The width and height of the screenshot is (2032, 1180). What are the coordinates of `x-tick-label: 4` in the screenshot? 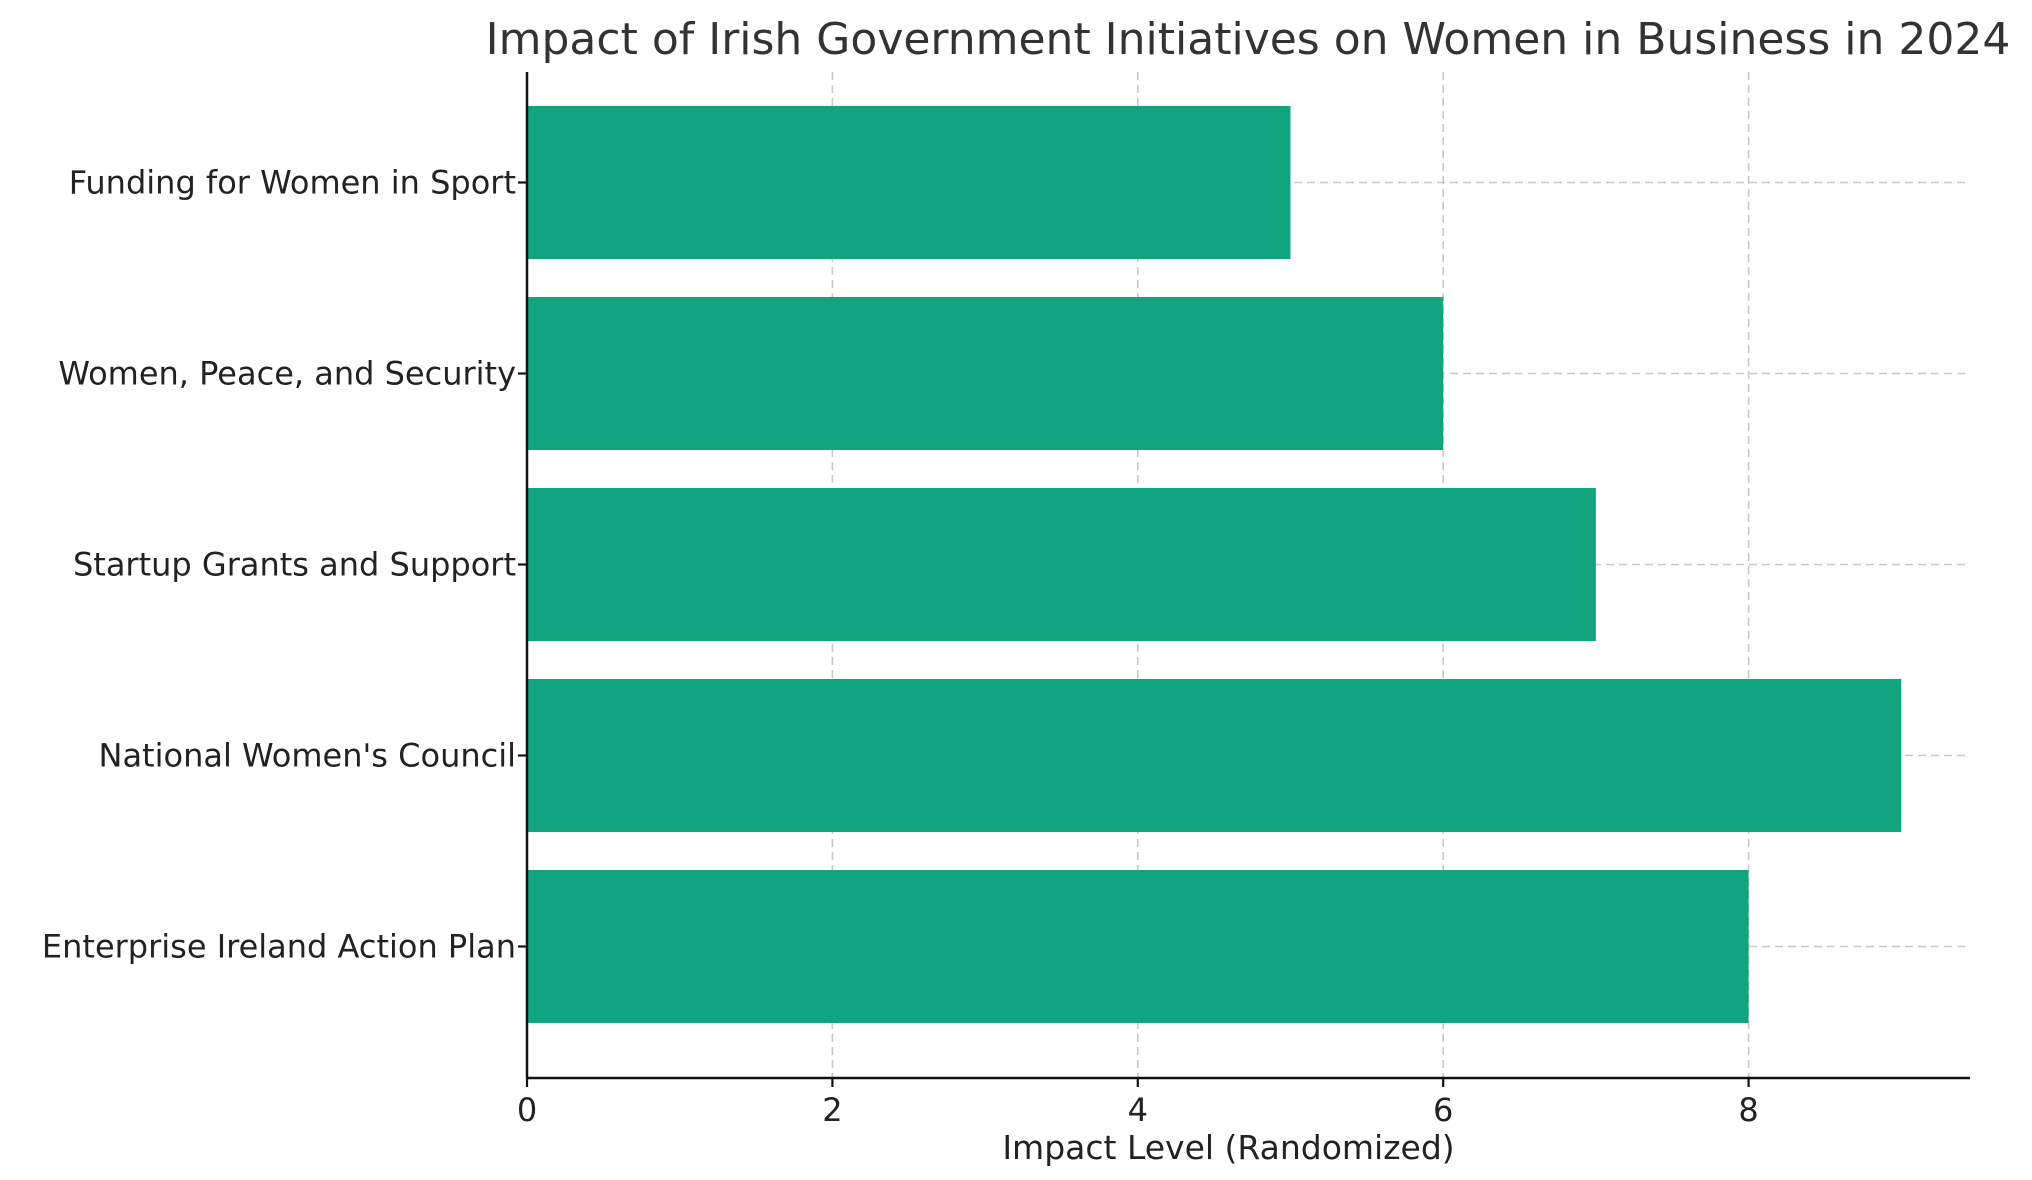 It's located at (1138, 1110).